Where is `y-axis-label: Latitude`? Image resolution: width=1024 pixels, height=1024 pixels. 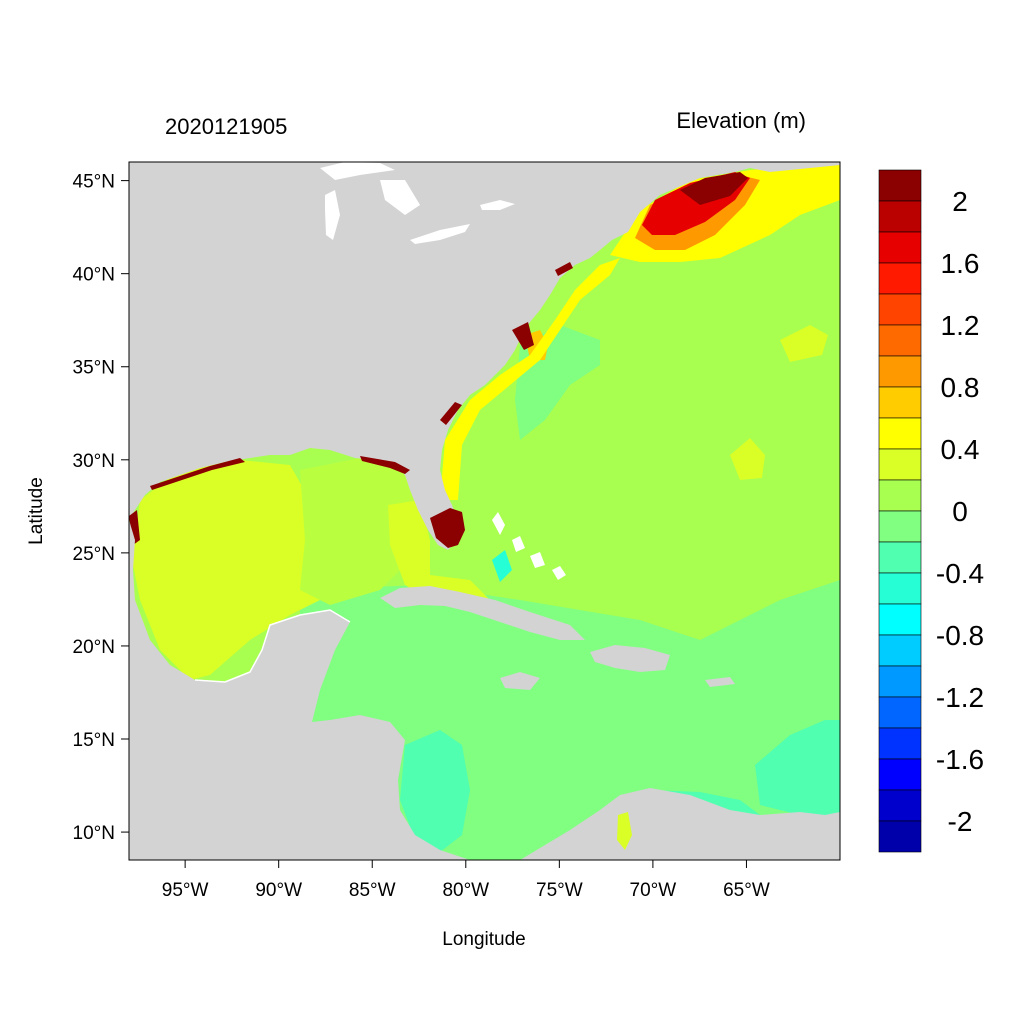 y-axis-label: Latitude is located at coordinates (36, 511).